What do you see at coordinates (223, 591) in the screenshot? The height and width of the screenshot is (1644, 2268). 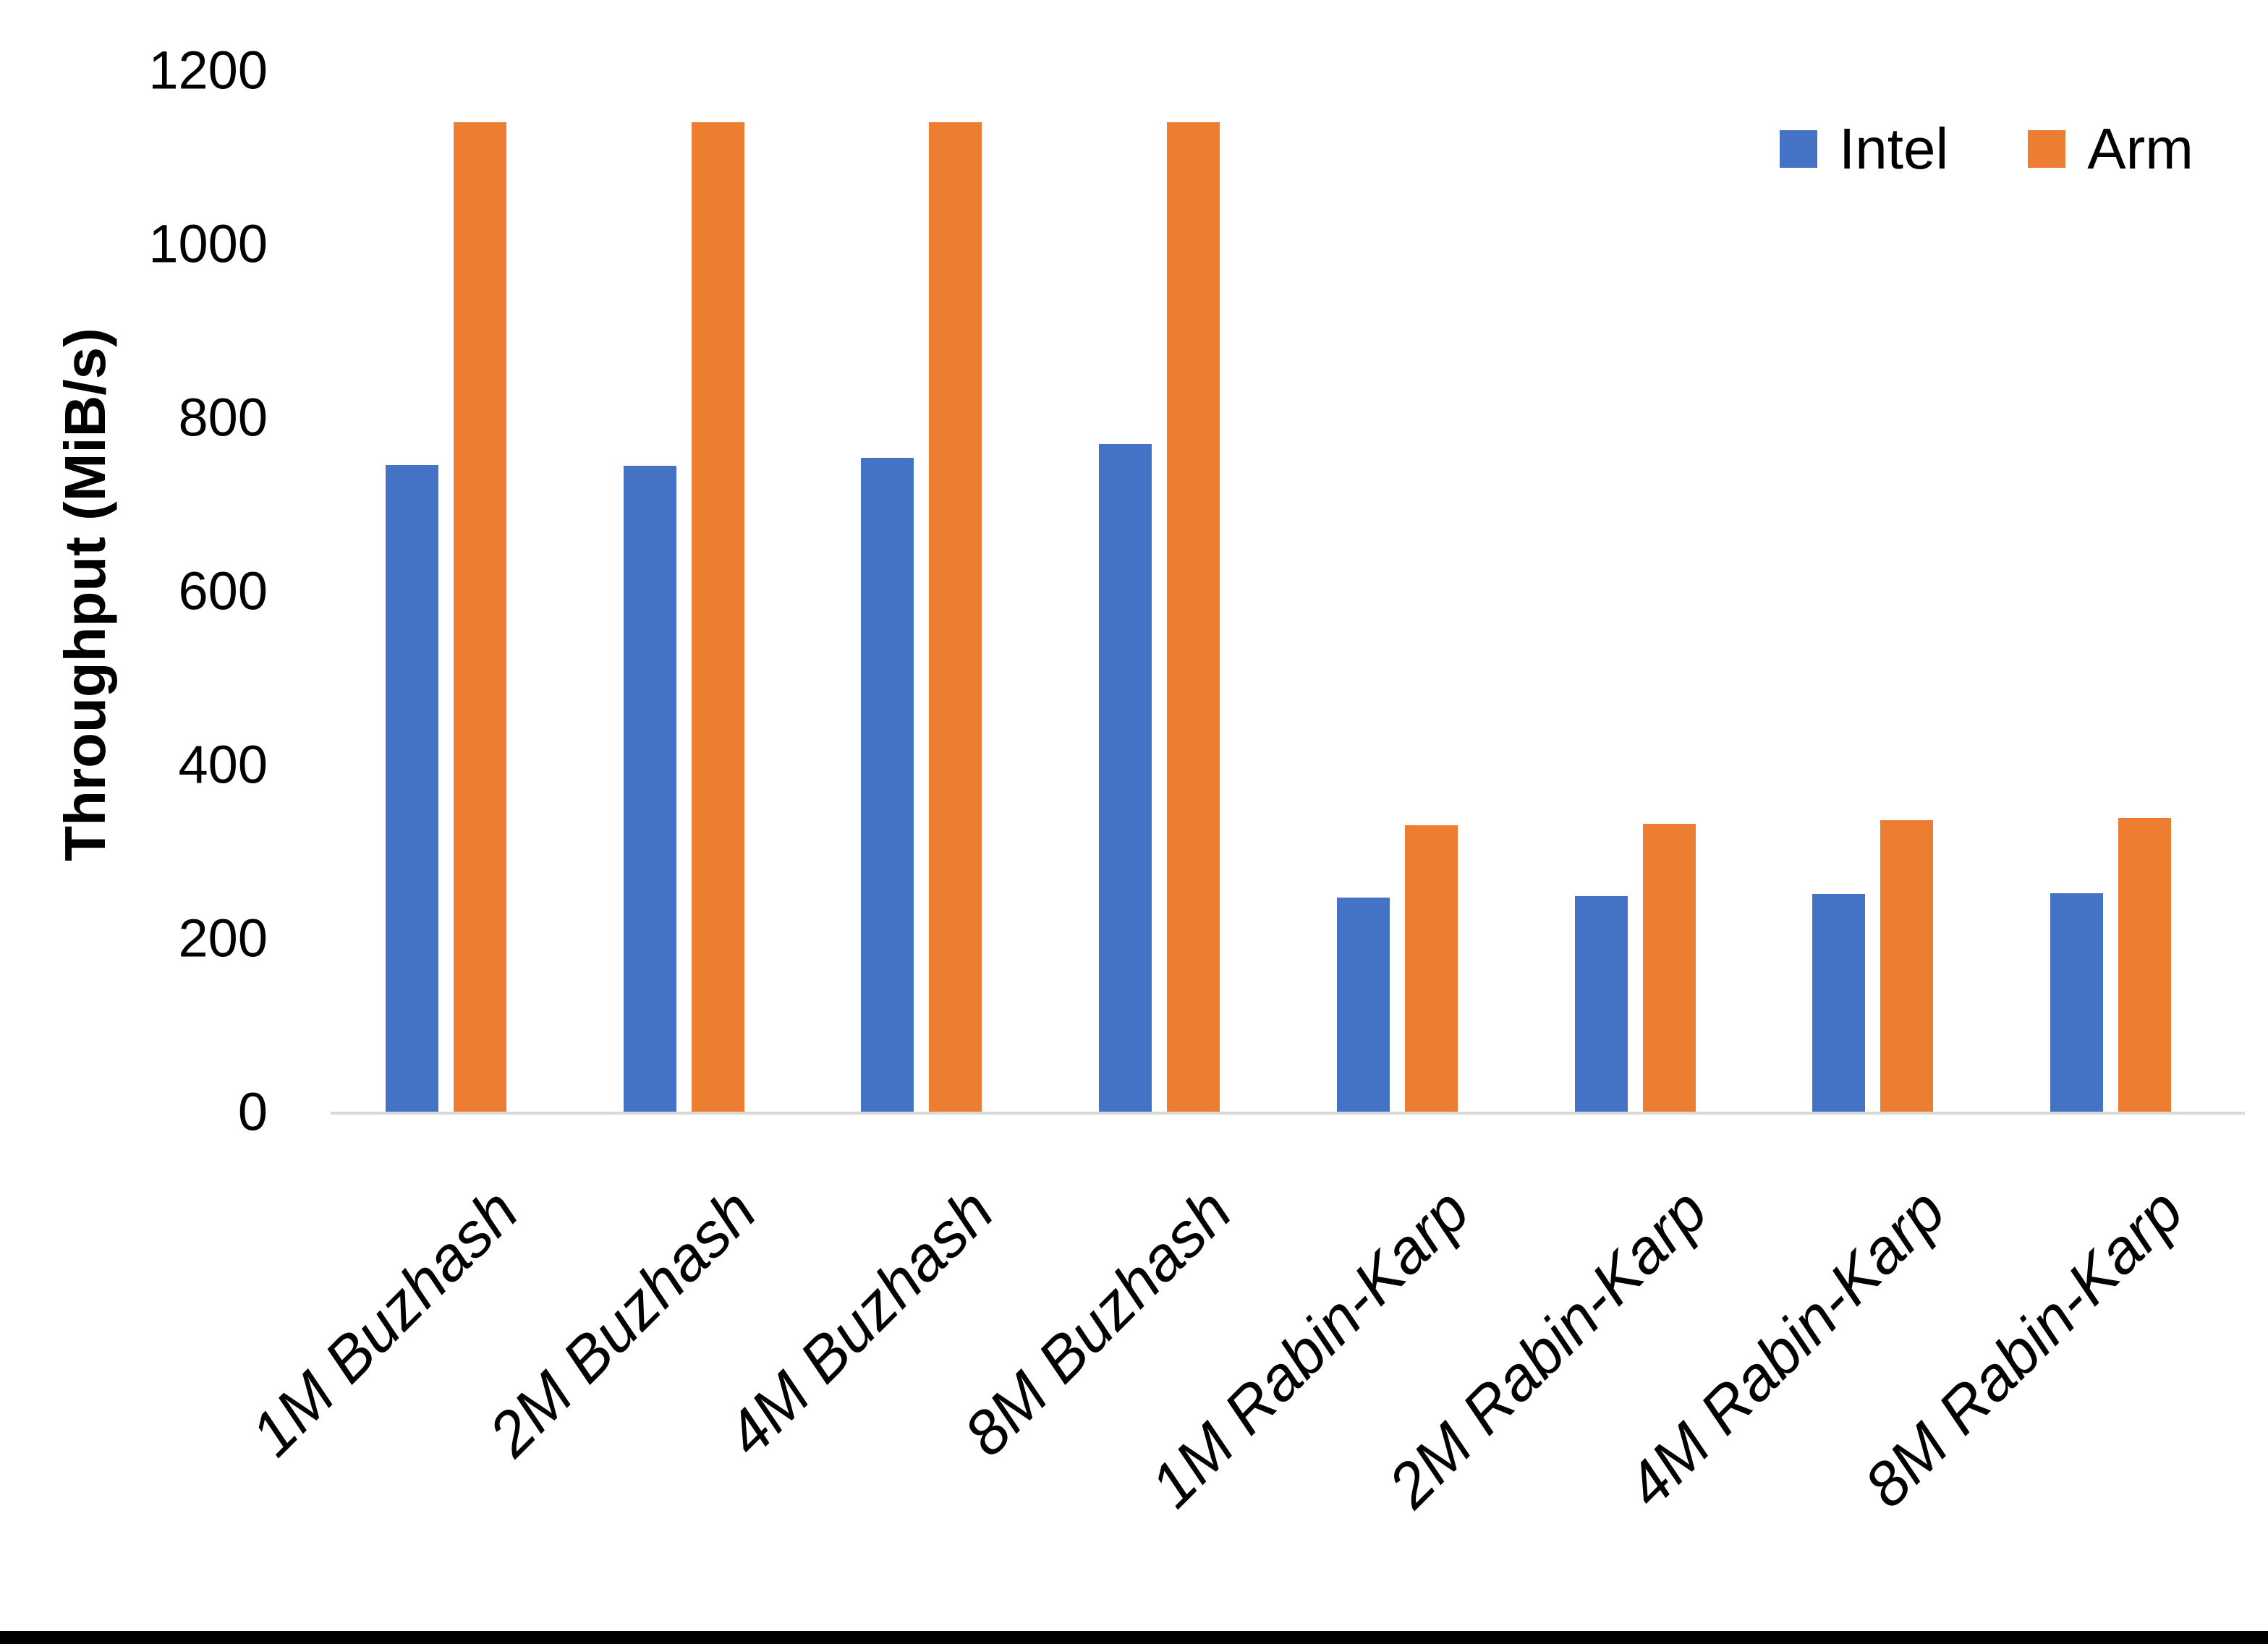 I see `y-tick-label: 600` at bounding box center [223, 591].